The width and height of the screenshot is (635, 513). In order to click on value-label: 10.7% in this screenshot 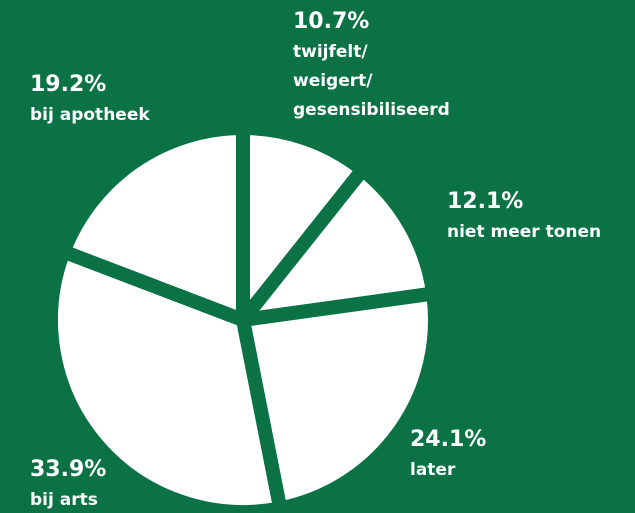, I will do `click(331, 21)`.